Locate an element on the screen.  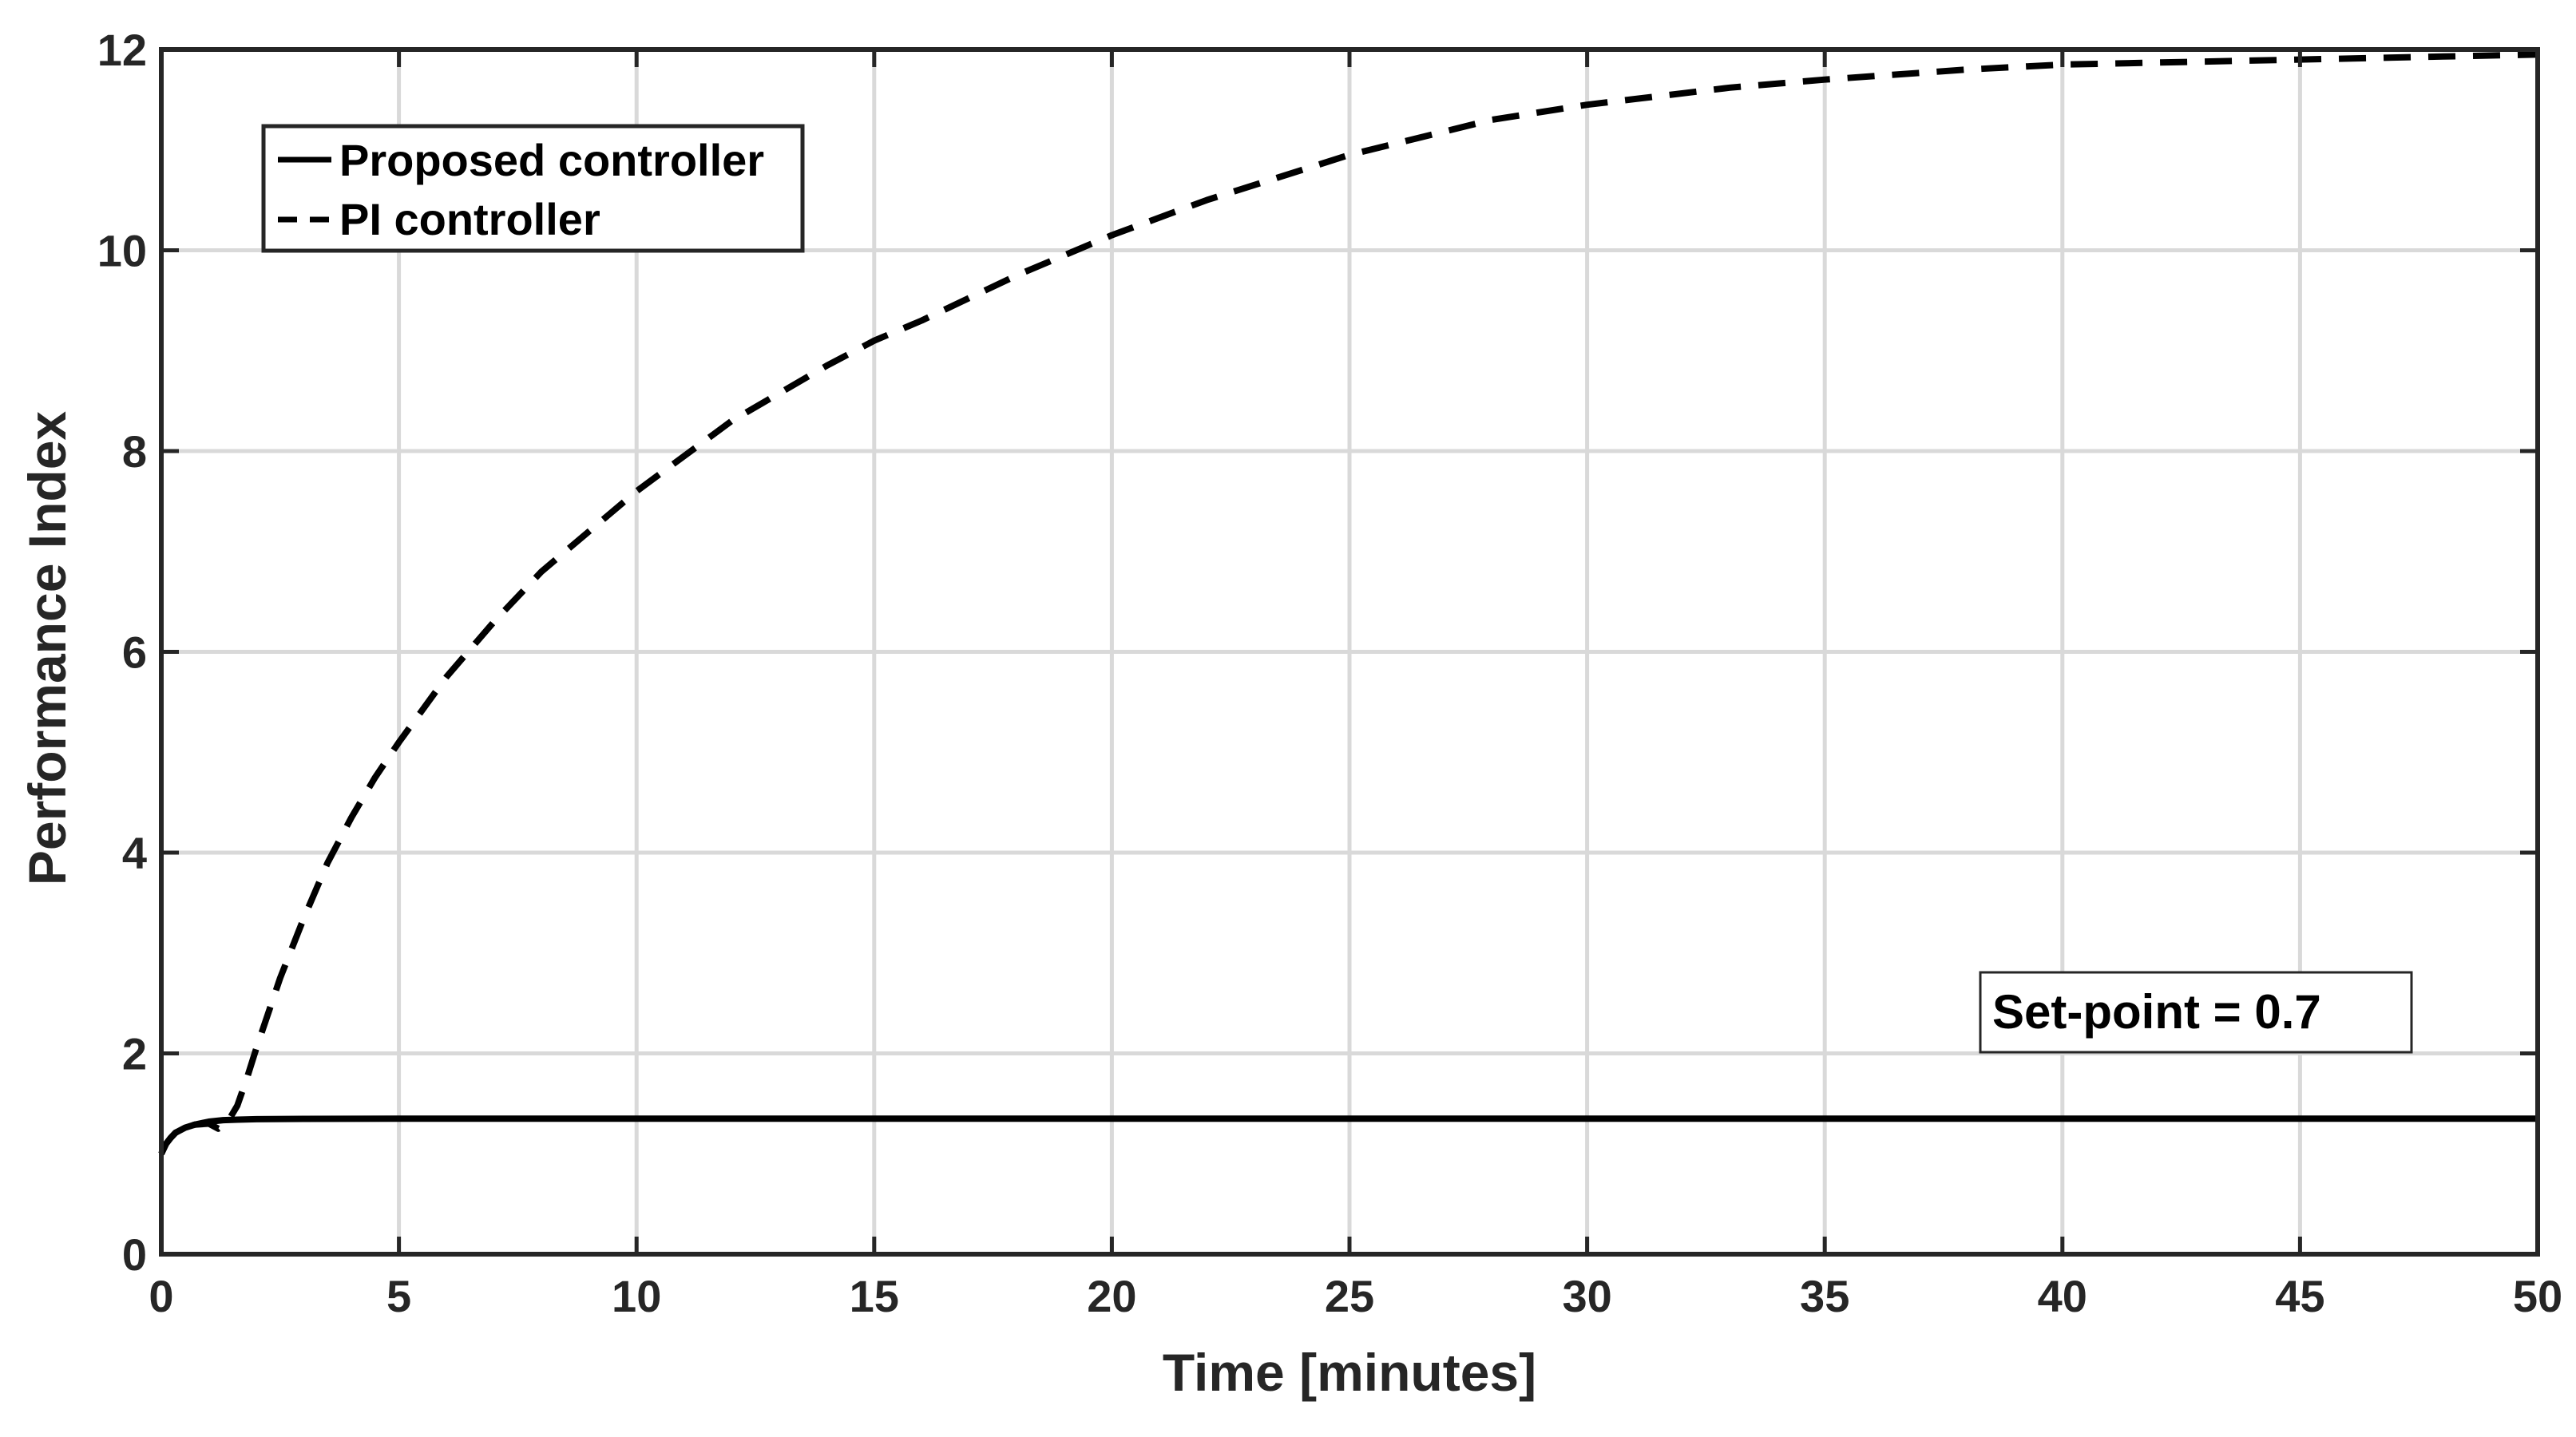
x-tick-label: 45 is located at coordinates (2299, 1296).